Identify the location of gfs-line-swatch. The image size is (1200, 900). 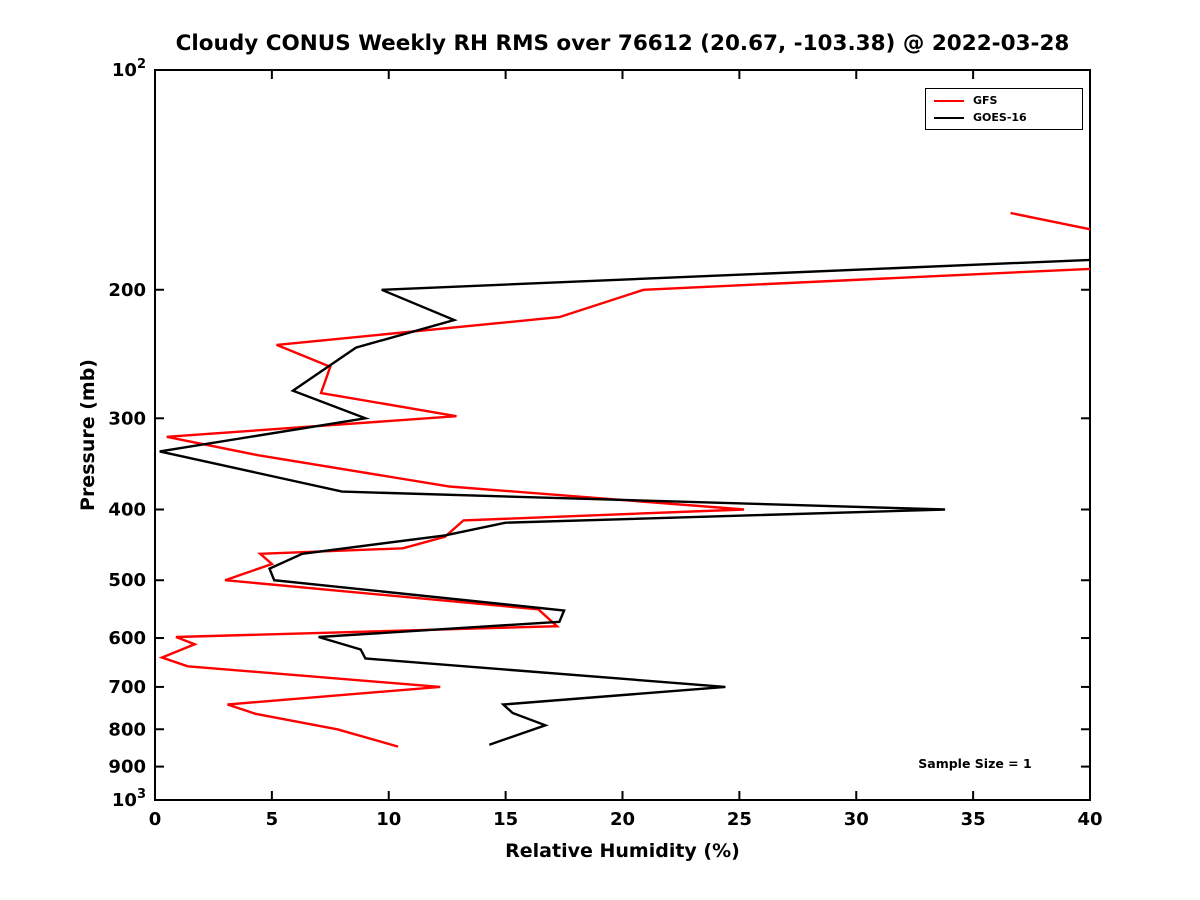
(949, 100).